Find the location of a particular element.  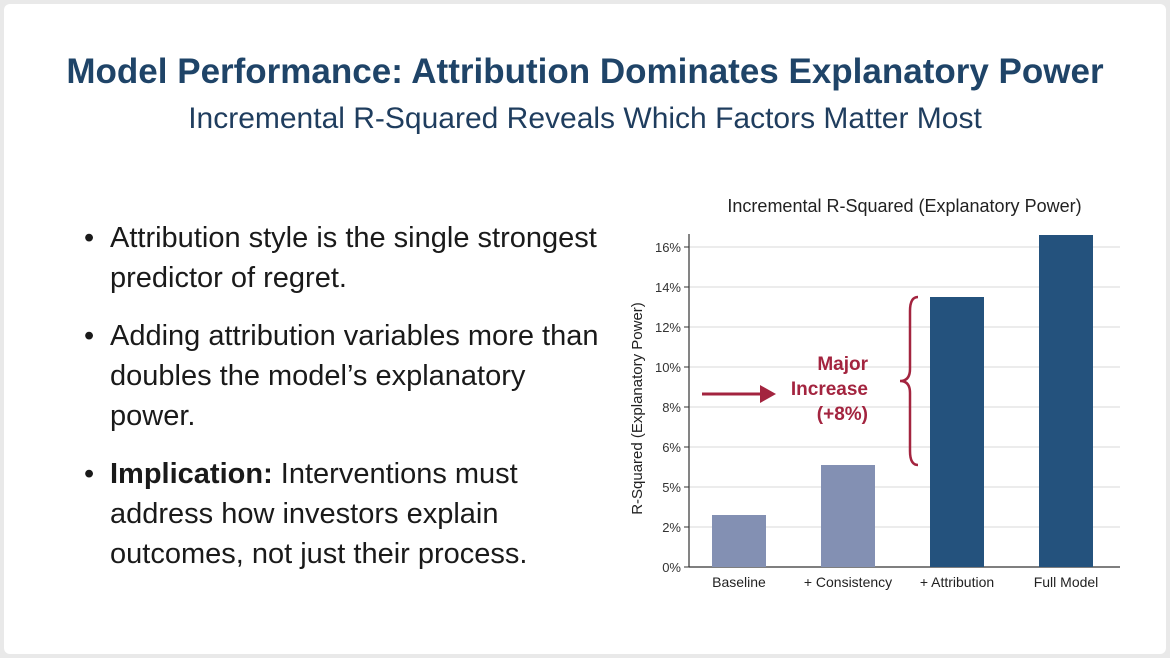

x-tick-label: + Consistency is located at coordinates (848, 582).